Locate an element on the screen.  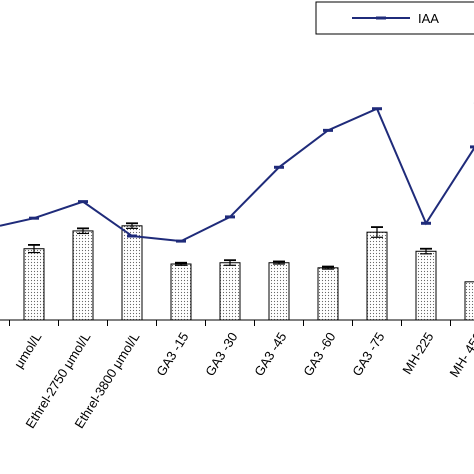
x-tick-label: GA3 -15 is located at coordinates (172, 354).